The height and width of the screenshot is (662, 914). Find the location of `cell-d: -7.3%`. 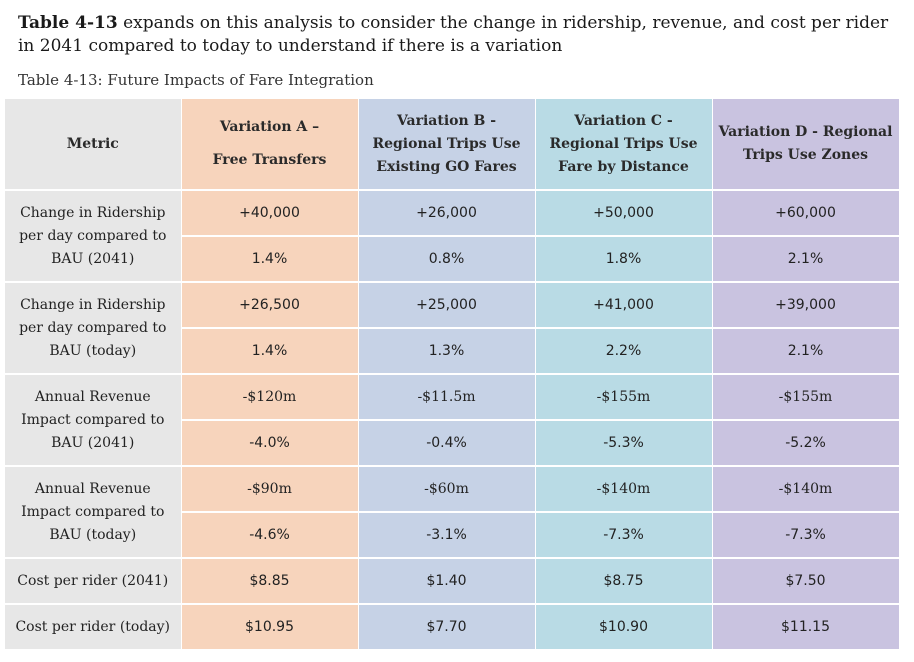

cell-d: -7.3% is located at coordinates (806, 535).